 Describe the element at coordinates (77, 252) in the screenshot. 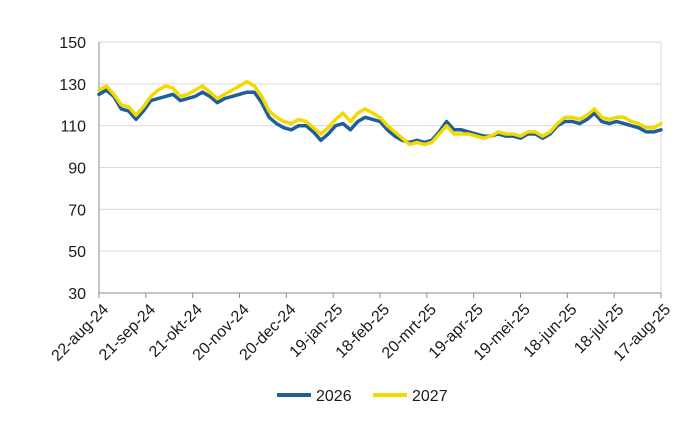

I see `y-tick-label: 50` at that location.